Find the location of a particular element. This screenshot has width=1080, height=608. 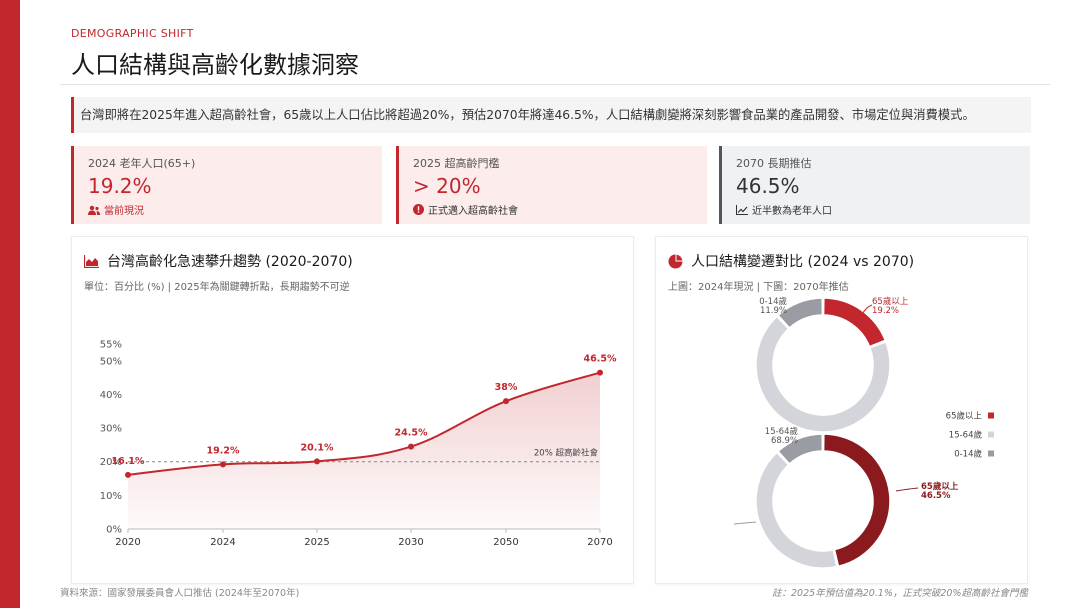

y-tick-label: 20% is located at coordinates (111, 462).